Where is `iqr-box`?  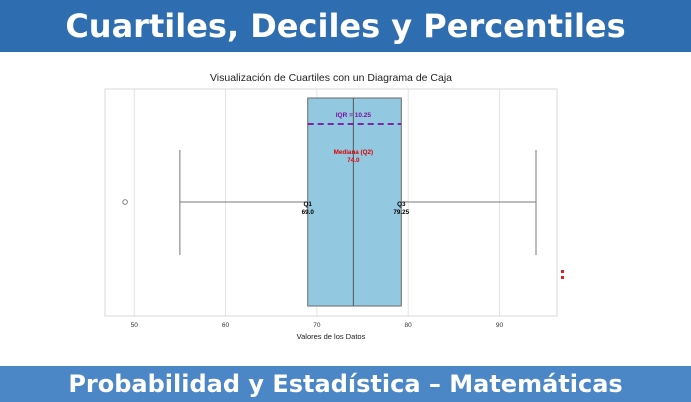 iqr-box is located at coordinates (354, 202).